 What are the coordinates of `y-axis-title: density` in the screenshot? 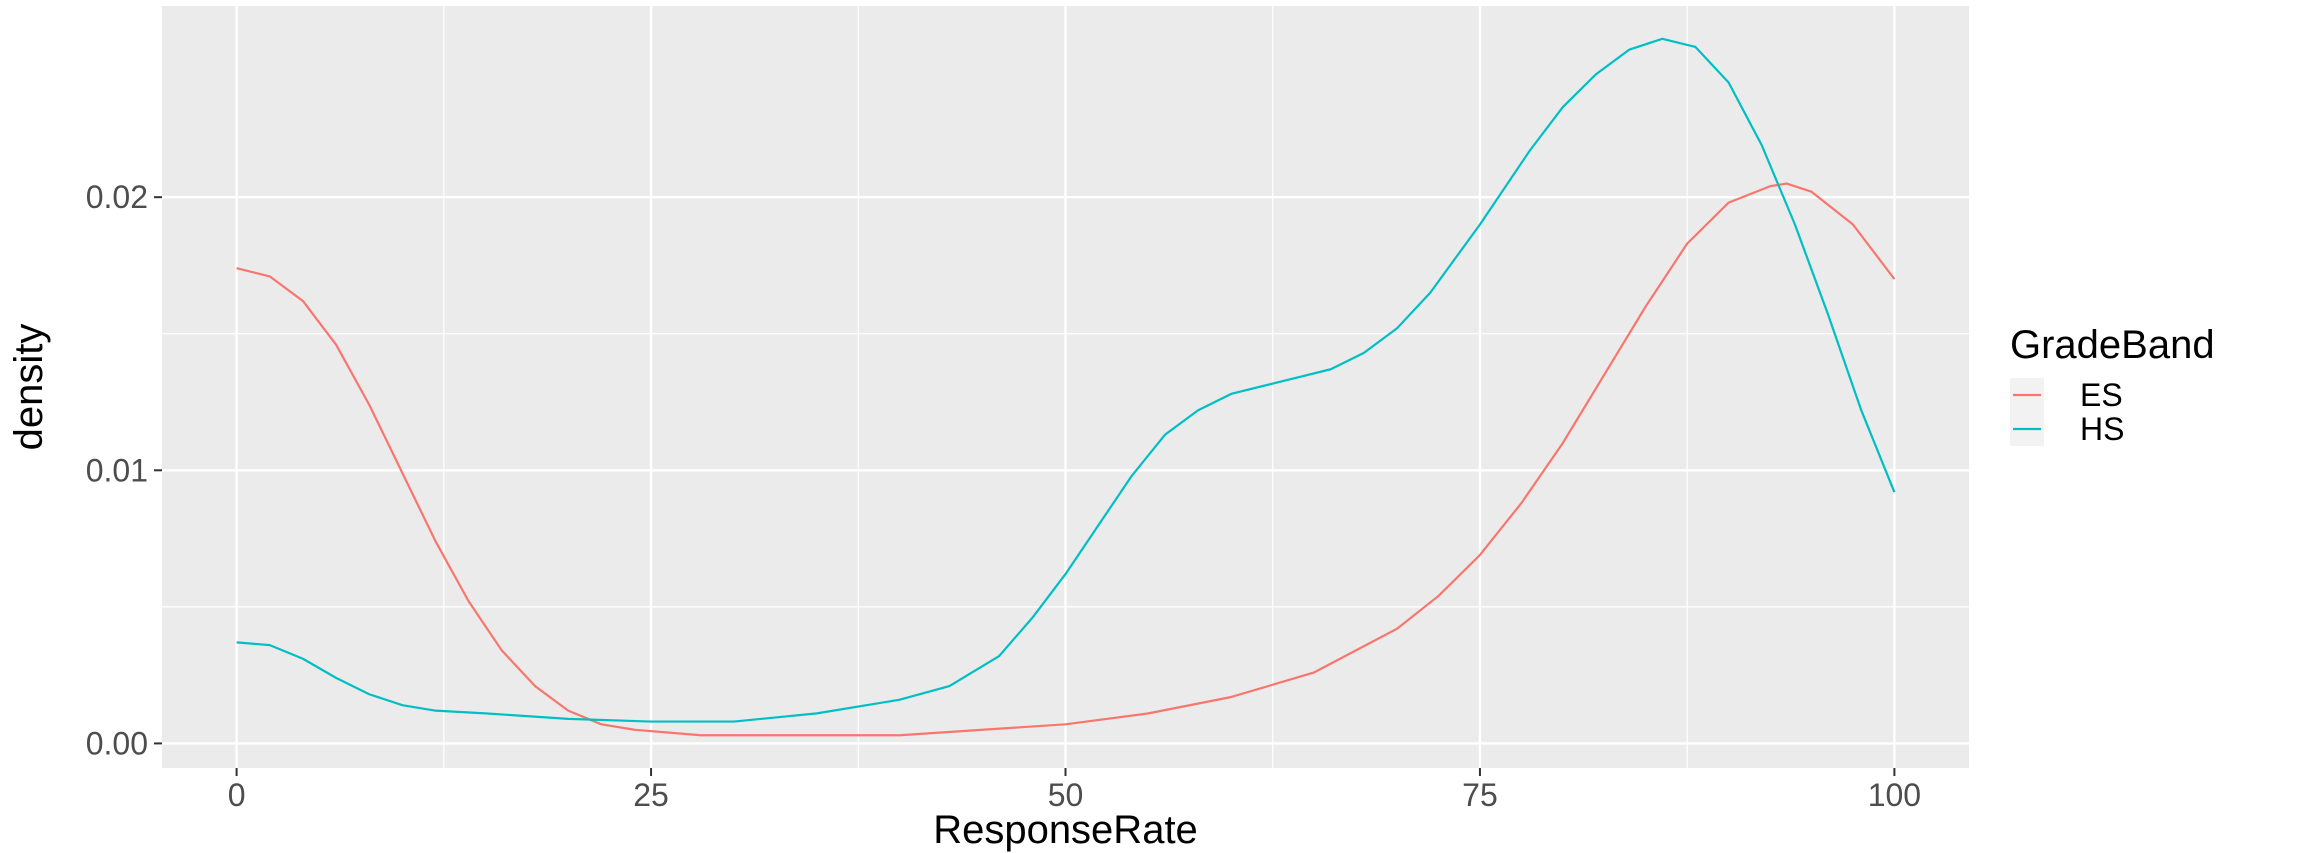 It's located at (29, 387).